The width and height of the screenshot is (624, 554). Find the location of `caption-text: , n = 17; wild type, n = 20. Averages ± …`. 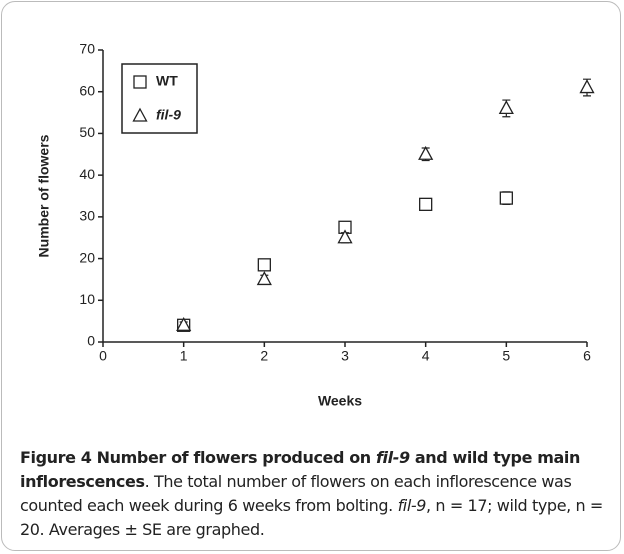

caption-text: , n = 17; wild type, n = 20. Averages ± … is located at coordinates (311, 517).